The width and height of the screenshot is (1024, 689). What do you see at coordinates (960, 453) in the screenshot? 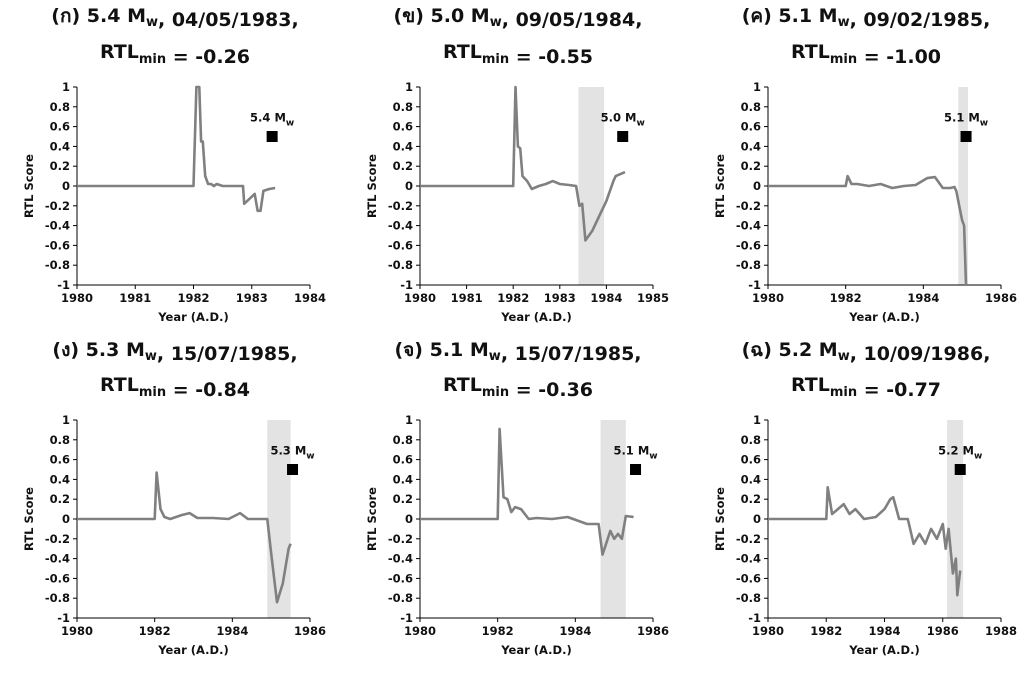
I see `event-label: 5.2 Mw` at bounding box center [960, 453].